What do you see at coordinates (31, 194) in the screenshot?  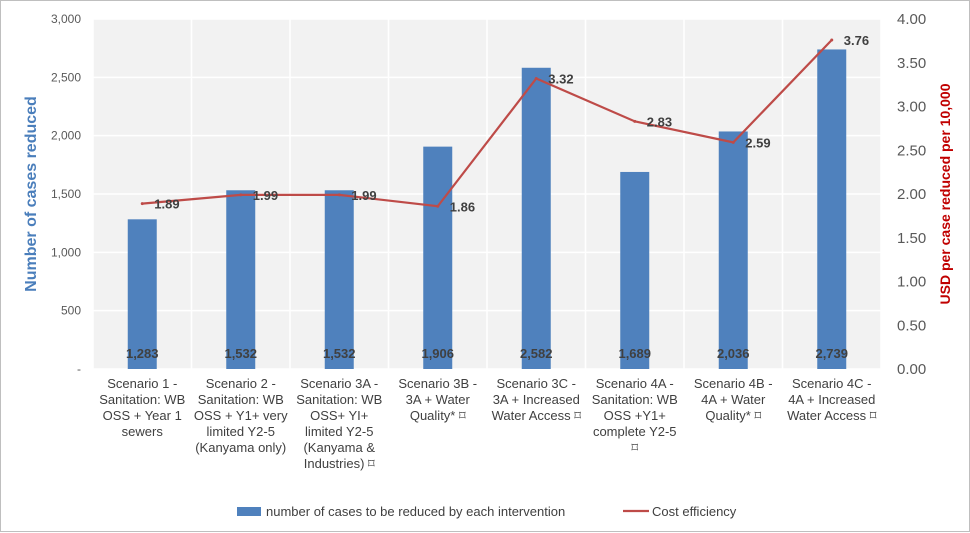 I see `y-axis-title: Number of cases reduced` at bounding box center [31, 194].